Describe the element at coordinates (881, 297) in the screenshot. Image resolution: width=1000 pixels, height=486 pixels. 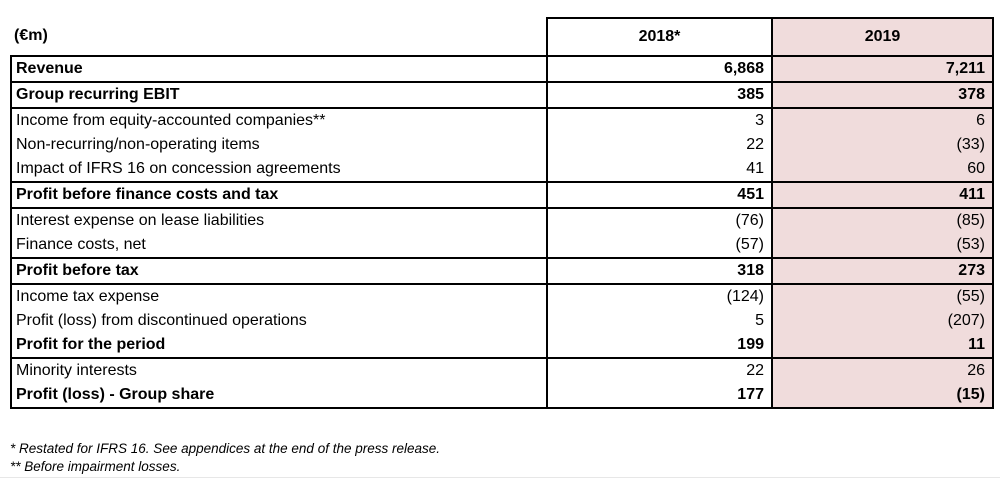
I see `value-2019: (55)` at that location.